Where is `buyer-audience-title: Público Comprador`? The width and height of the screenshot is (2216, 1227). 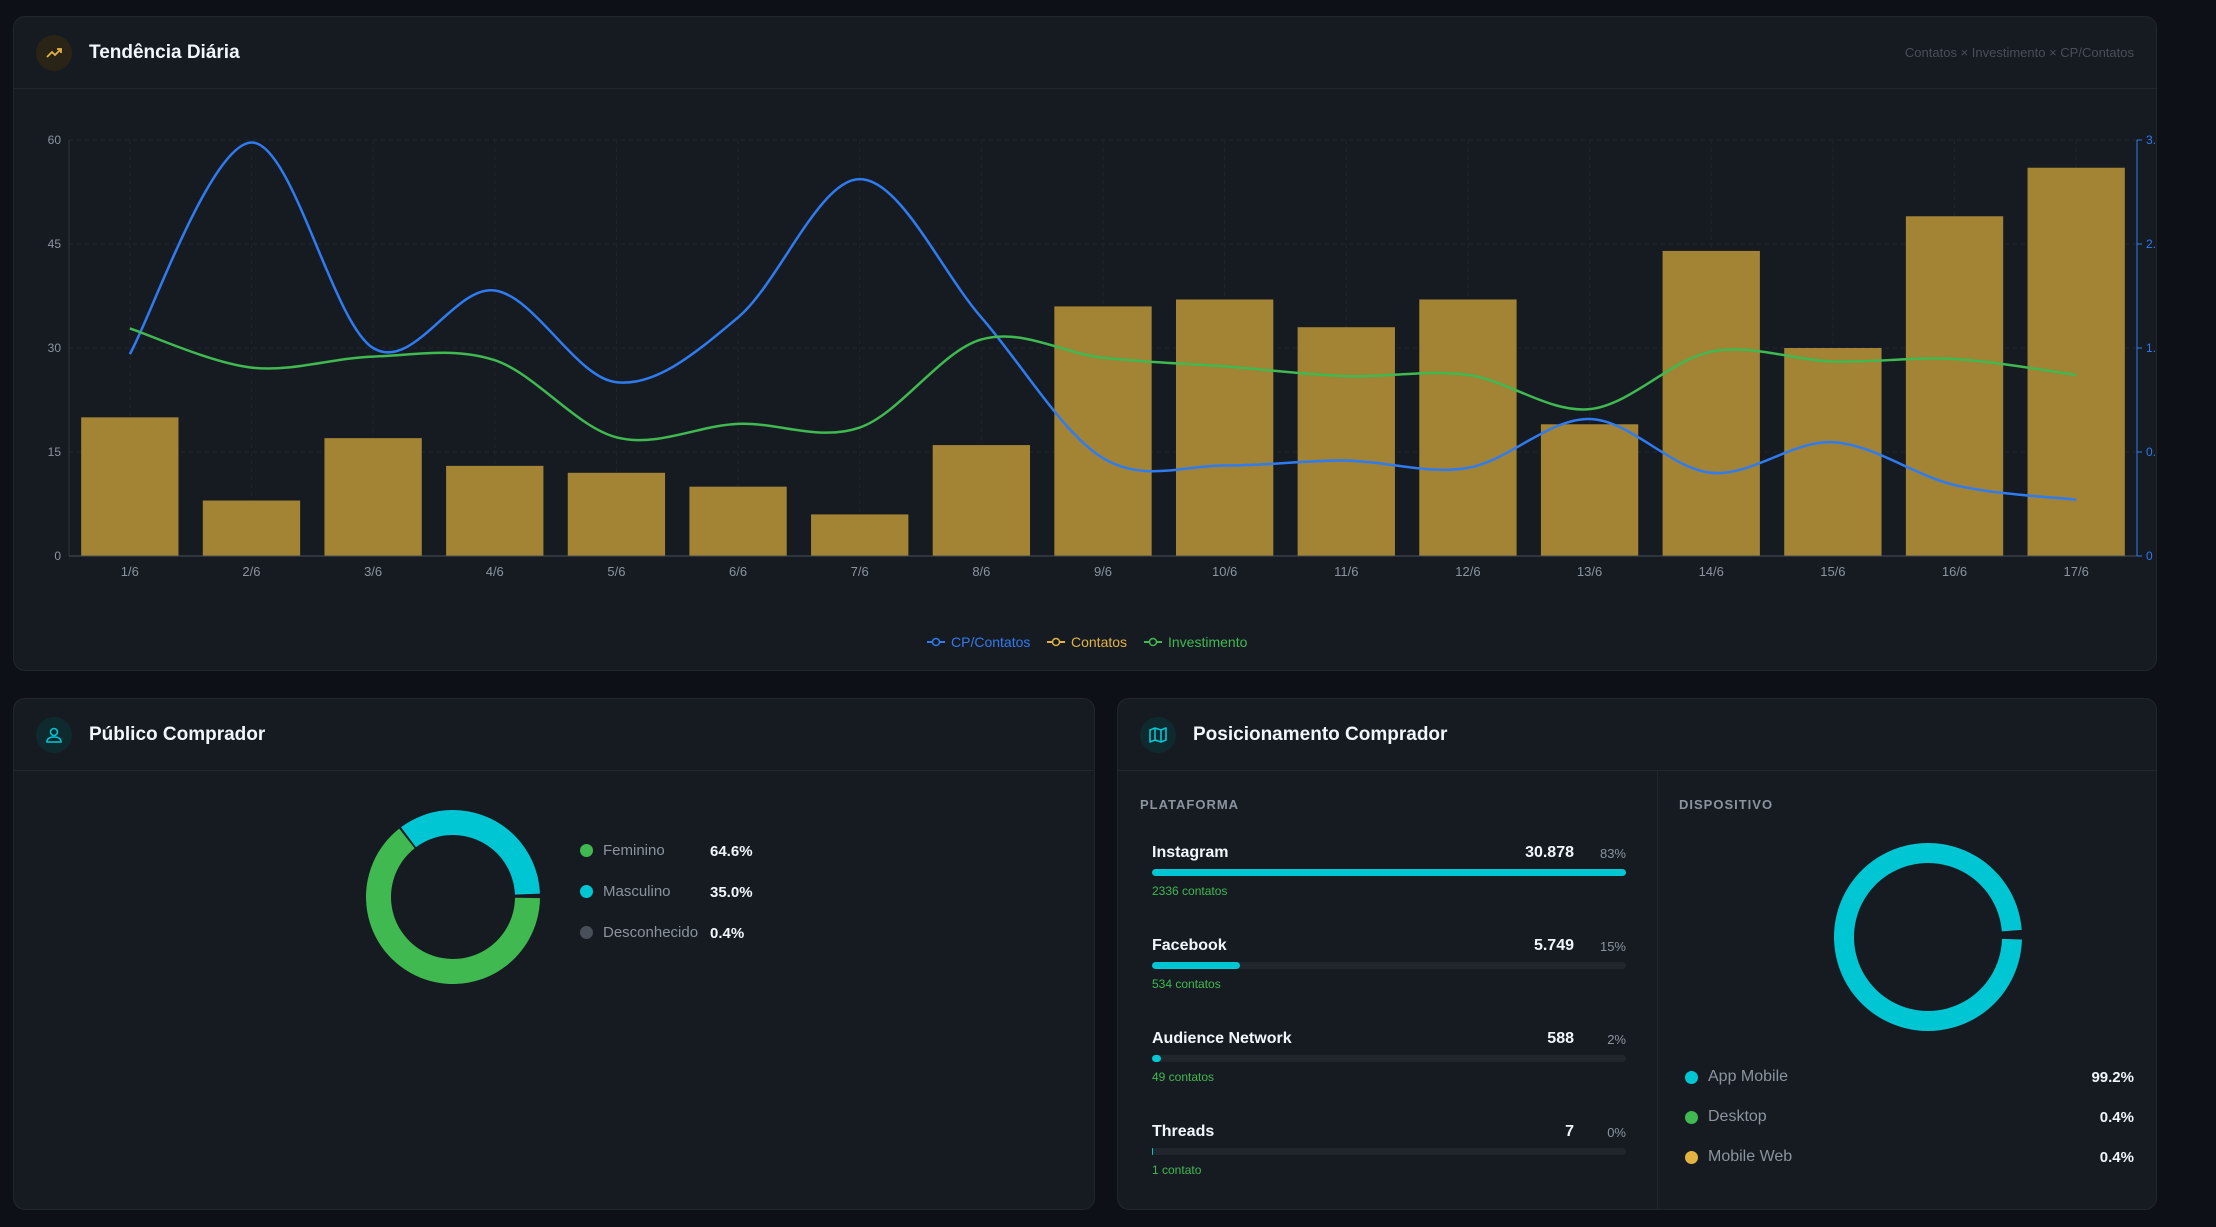
buyer-audience-title: Público Comprador is located at coordinates (177, 734).